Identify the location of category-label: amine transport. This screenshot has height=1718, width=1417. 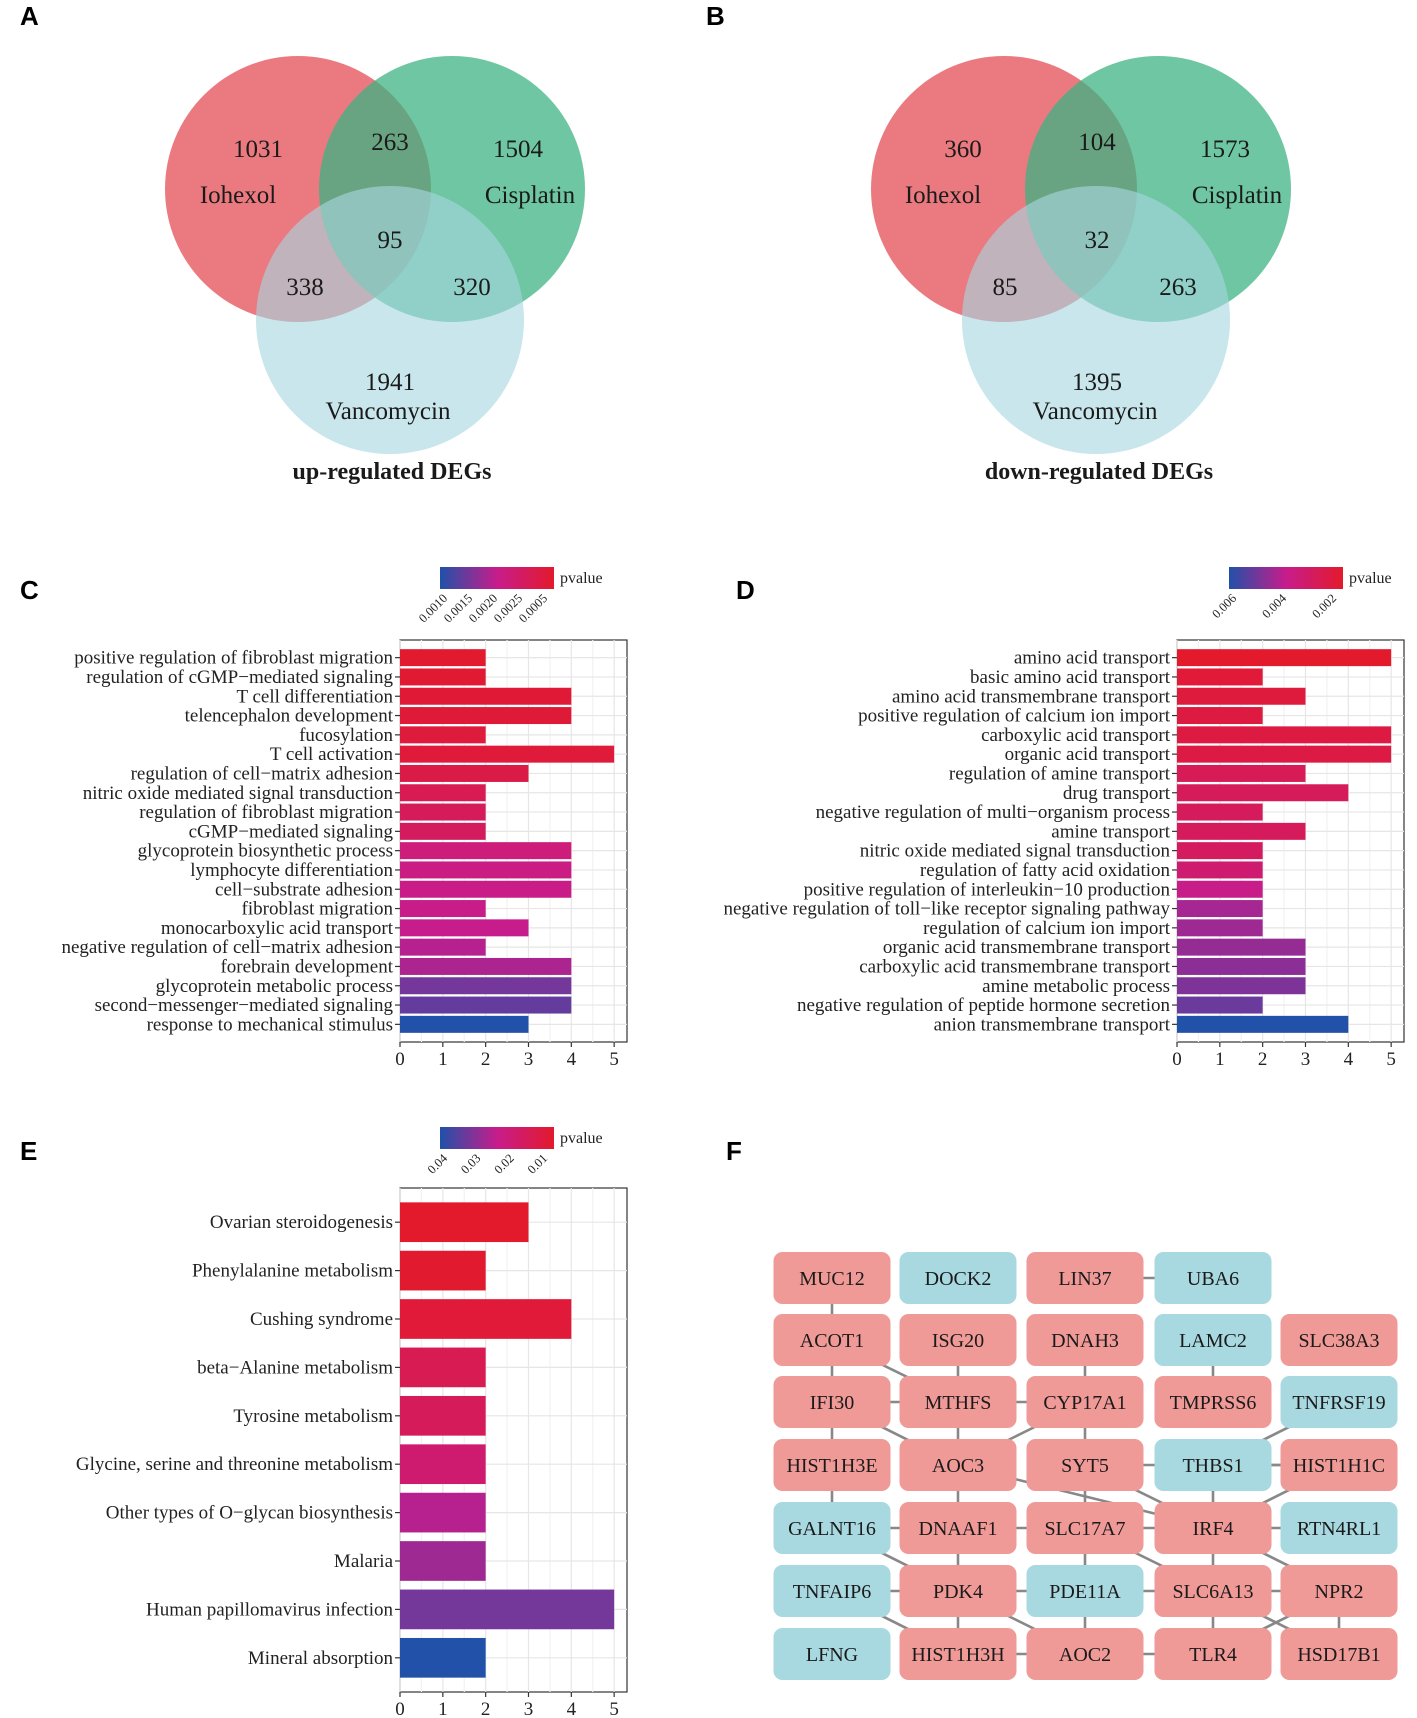
(1110, 831).